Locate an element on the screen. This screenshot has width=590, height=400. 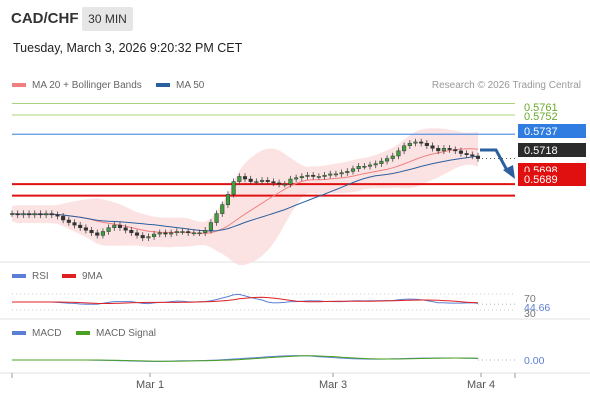
macd-axis-label: 0.00 is located at coordinates (534, 361).